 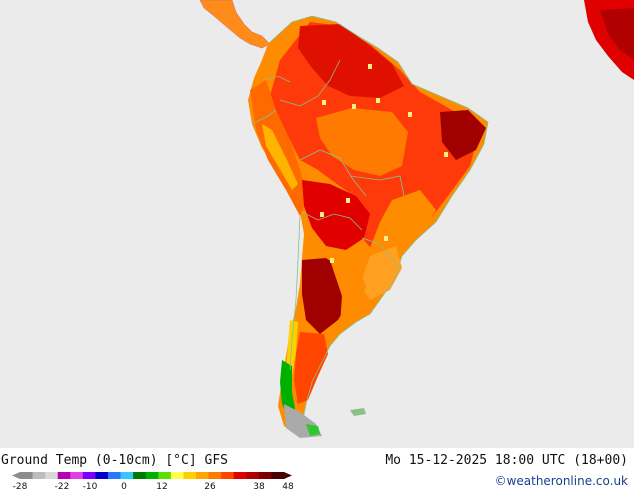 What do you see at coordinates (311, 368) in the screenshot?
I see `patagonia-red` at bounding box center [311, 368].